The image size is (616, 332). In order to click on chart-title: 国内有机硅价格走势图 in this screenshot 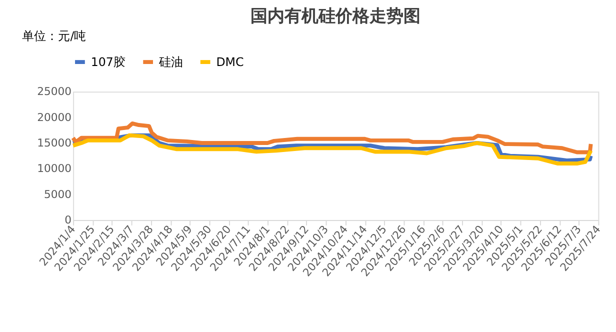, I will do `click(335, 16)`.